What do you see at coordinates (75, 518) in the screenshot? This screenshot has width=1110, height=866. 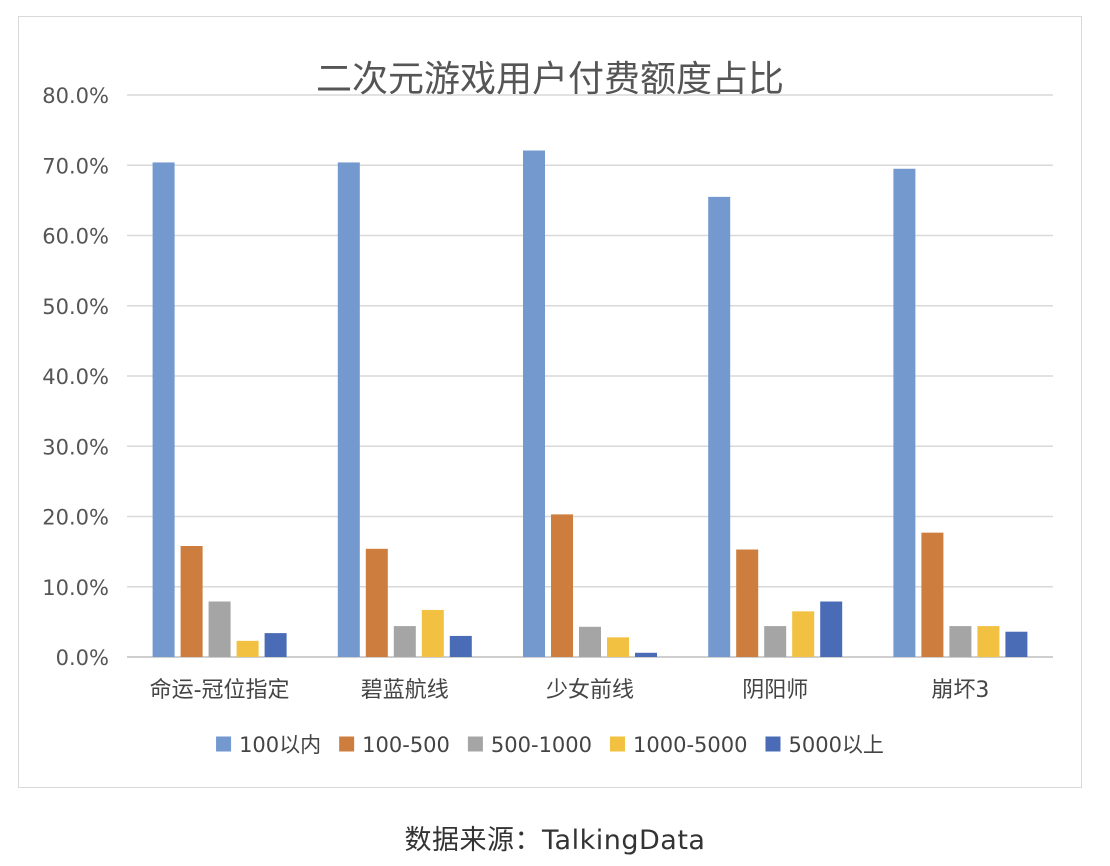 I see `y-tick-label: 20.0%` at bounding box center [75, 518].